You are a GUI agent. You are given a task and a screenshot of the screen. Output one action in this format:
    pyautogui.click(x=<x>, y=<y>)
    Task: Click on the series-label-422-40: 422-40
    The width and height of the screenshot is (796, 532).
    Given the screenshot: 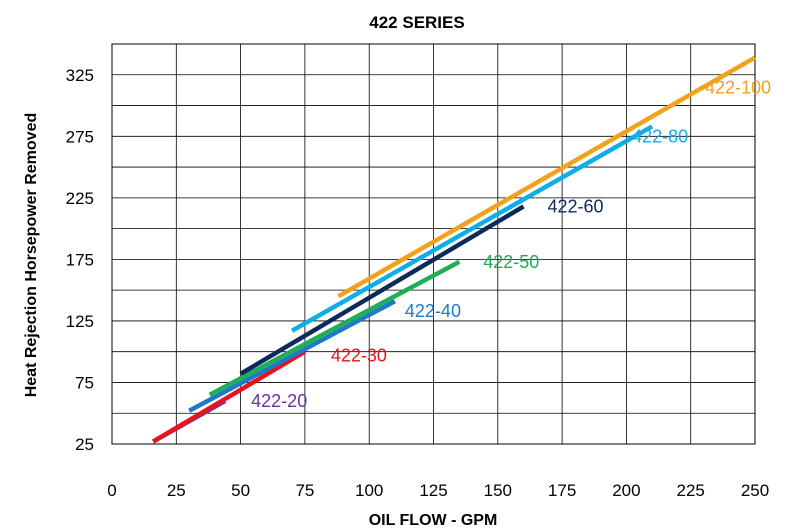 What is the action you would take?
    pyautogui.click(x=433, y=311)
    